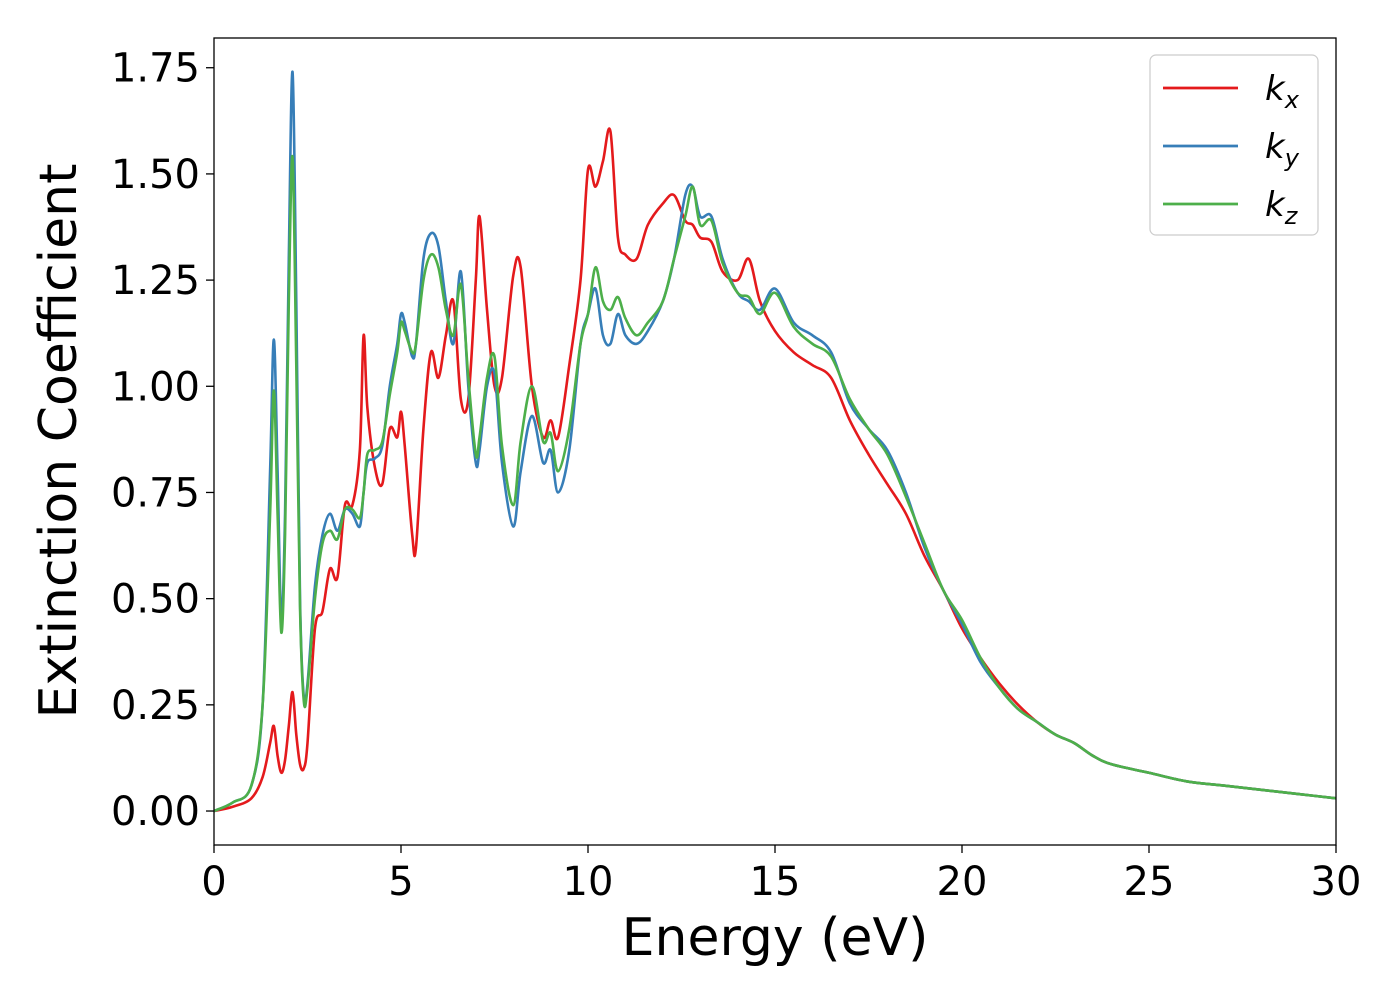  Describe the element at coordinates (155, 175) in the screenshot. I see `y-tick-label: 1.50` at that location.